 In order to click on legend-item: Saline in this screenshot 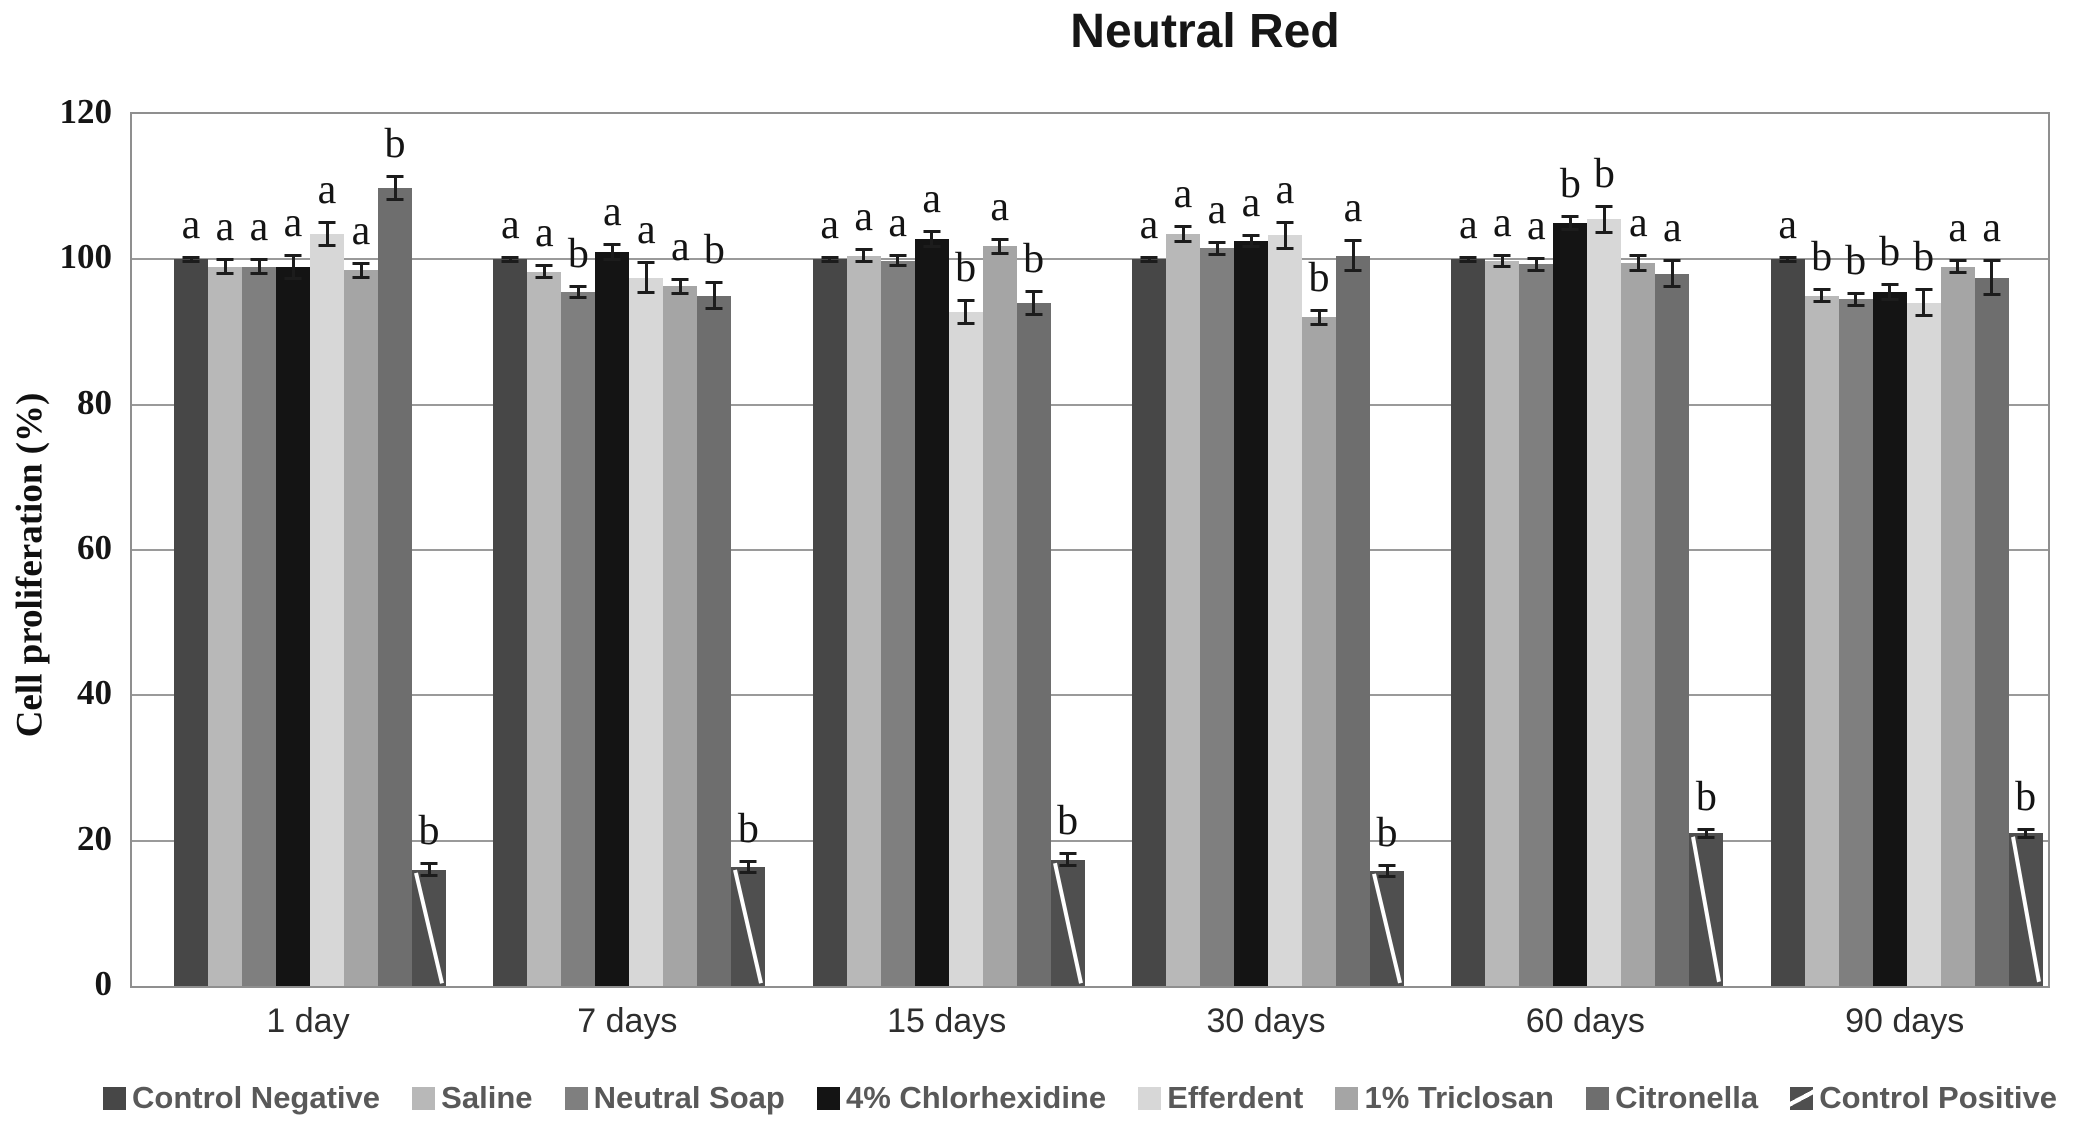, I will do `click(472, 1098)`.